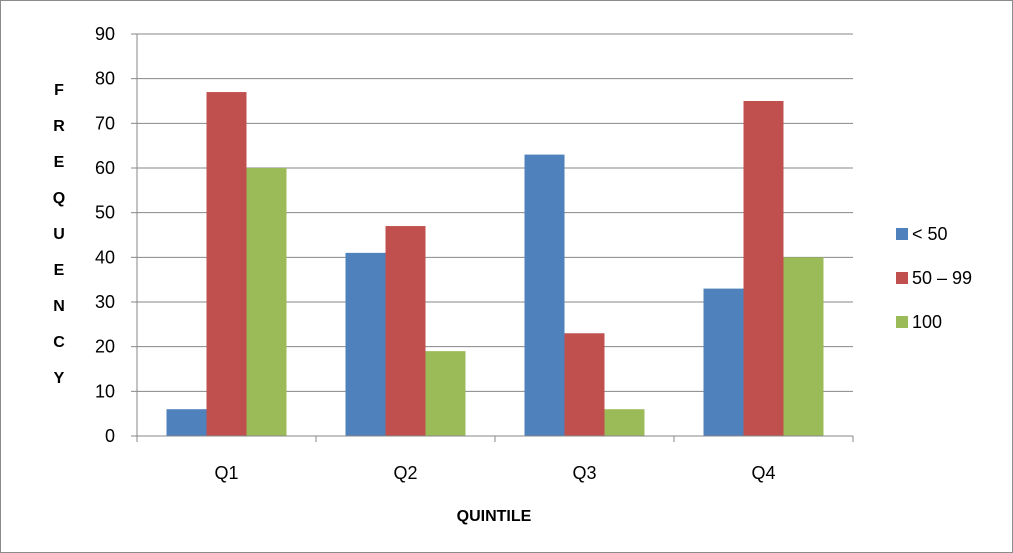  Describe the element at coordinates (405, 473) in the screenshot. I see `x-tick-label: Q2` at that location.